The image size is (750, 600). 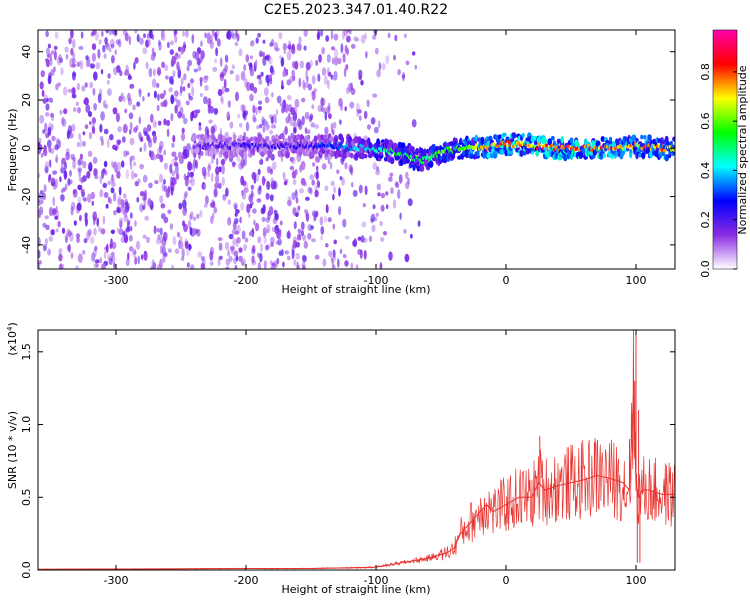 What do you see at coordinates (334, 147) in the screenshot?
I see `spectrogram-signal-core` at bounding box center [334, 147].